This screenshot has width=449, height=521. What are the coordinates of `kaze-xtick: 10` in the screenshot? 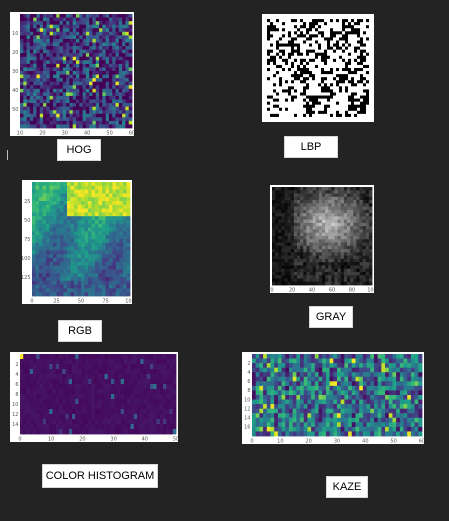 It's located at (280, 442).